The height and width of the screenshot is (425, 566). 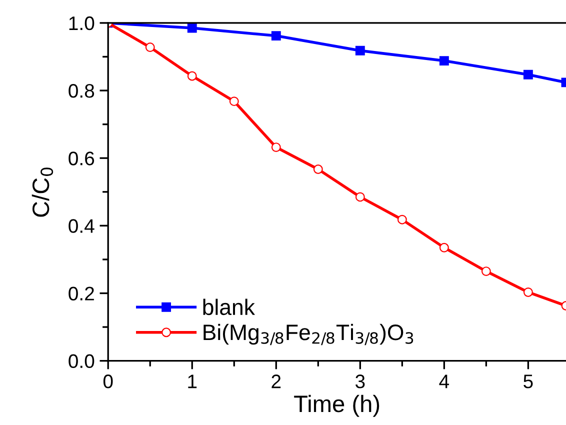 What do you see at coordinates (309, 335) in the screenshot?
I see `legend-label: Bi(Mg$_{3/8}$Fe$_{2/8}$Ti$_{3/8}$)O$_{3}$` at bounding box center [309, 335].